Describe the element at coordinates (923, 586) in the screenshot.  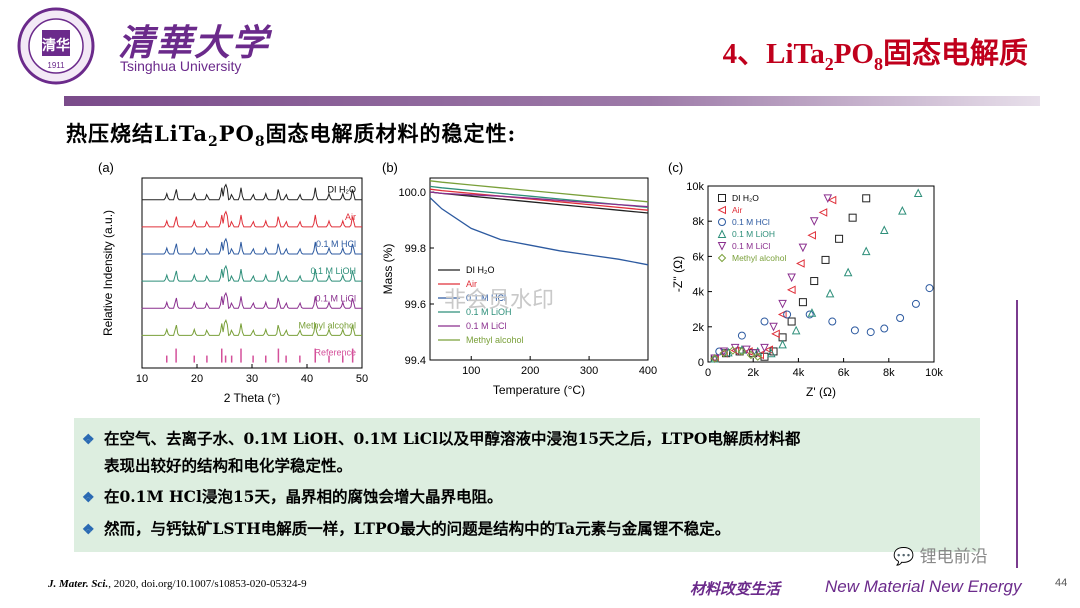
I see `slogan-en: New Material New Energy` at that location.